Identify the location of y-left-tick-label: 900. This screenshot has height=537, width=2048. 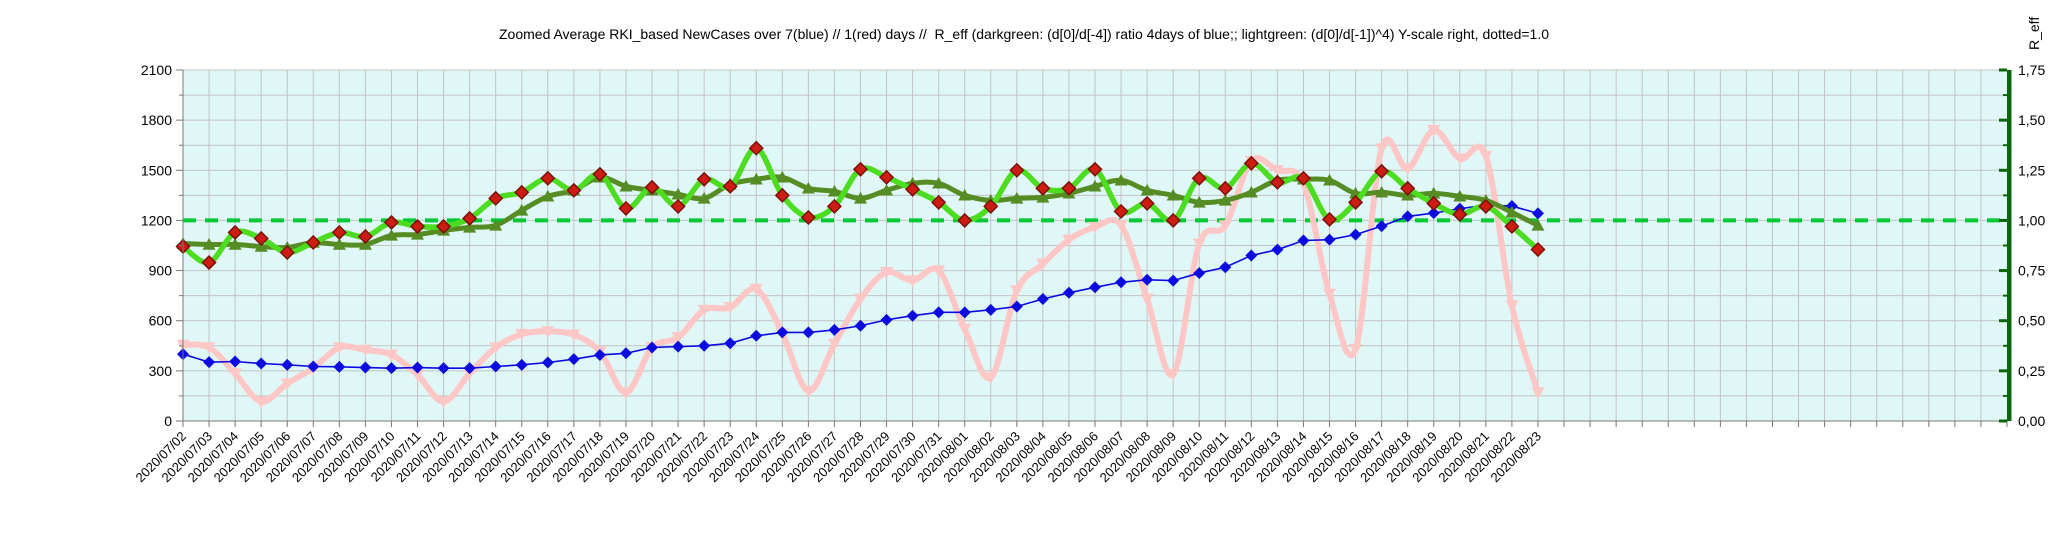
(161, 271).